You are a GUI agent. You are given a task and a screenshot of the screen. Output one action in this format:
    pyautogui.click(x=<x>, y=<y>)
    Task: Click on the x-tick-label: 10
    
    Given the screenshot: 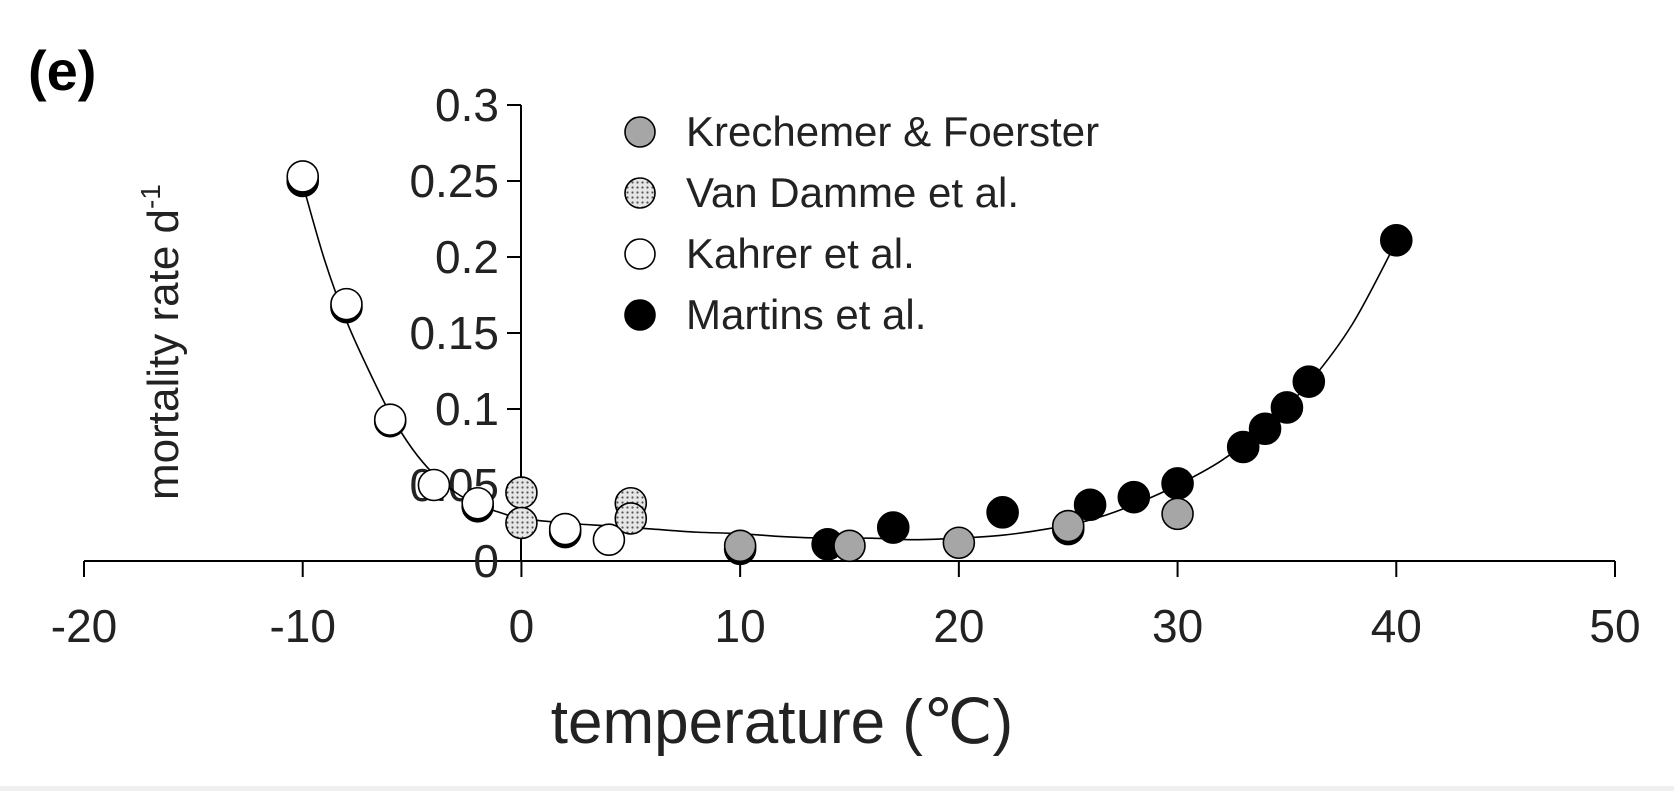 What is the action you would take?
    pyautogui.click(x=740, y=626)
    